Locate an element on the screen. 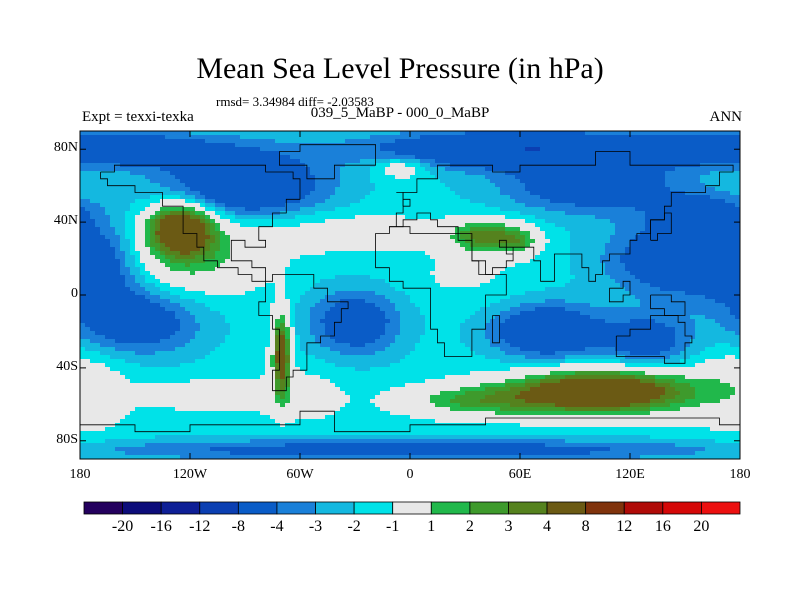 Image resolution: width=800 pixels, height=600 pixels. lat-tick-label: 40N is located at coordinates (65, 221).